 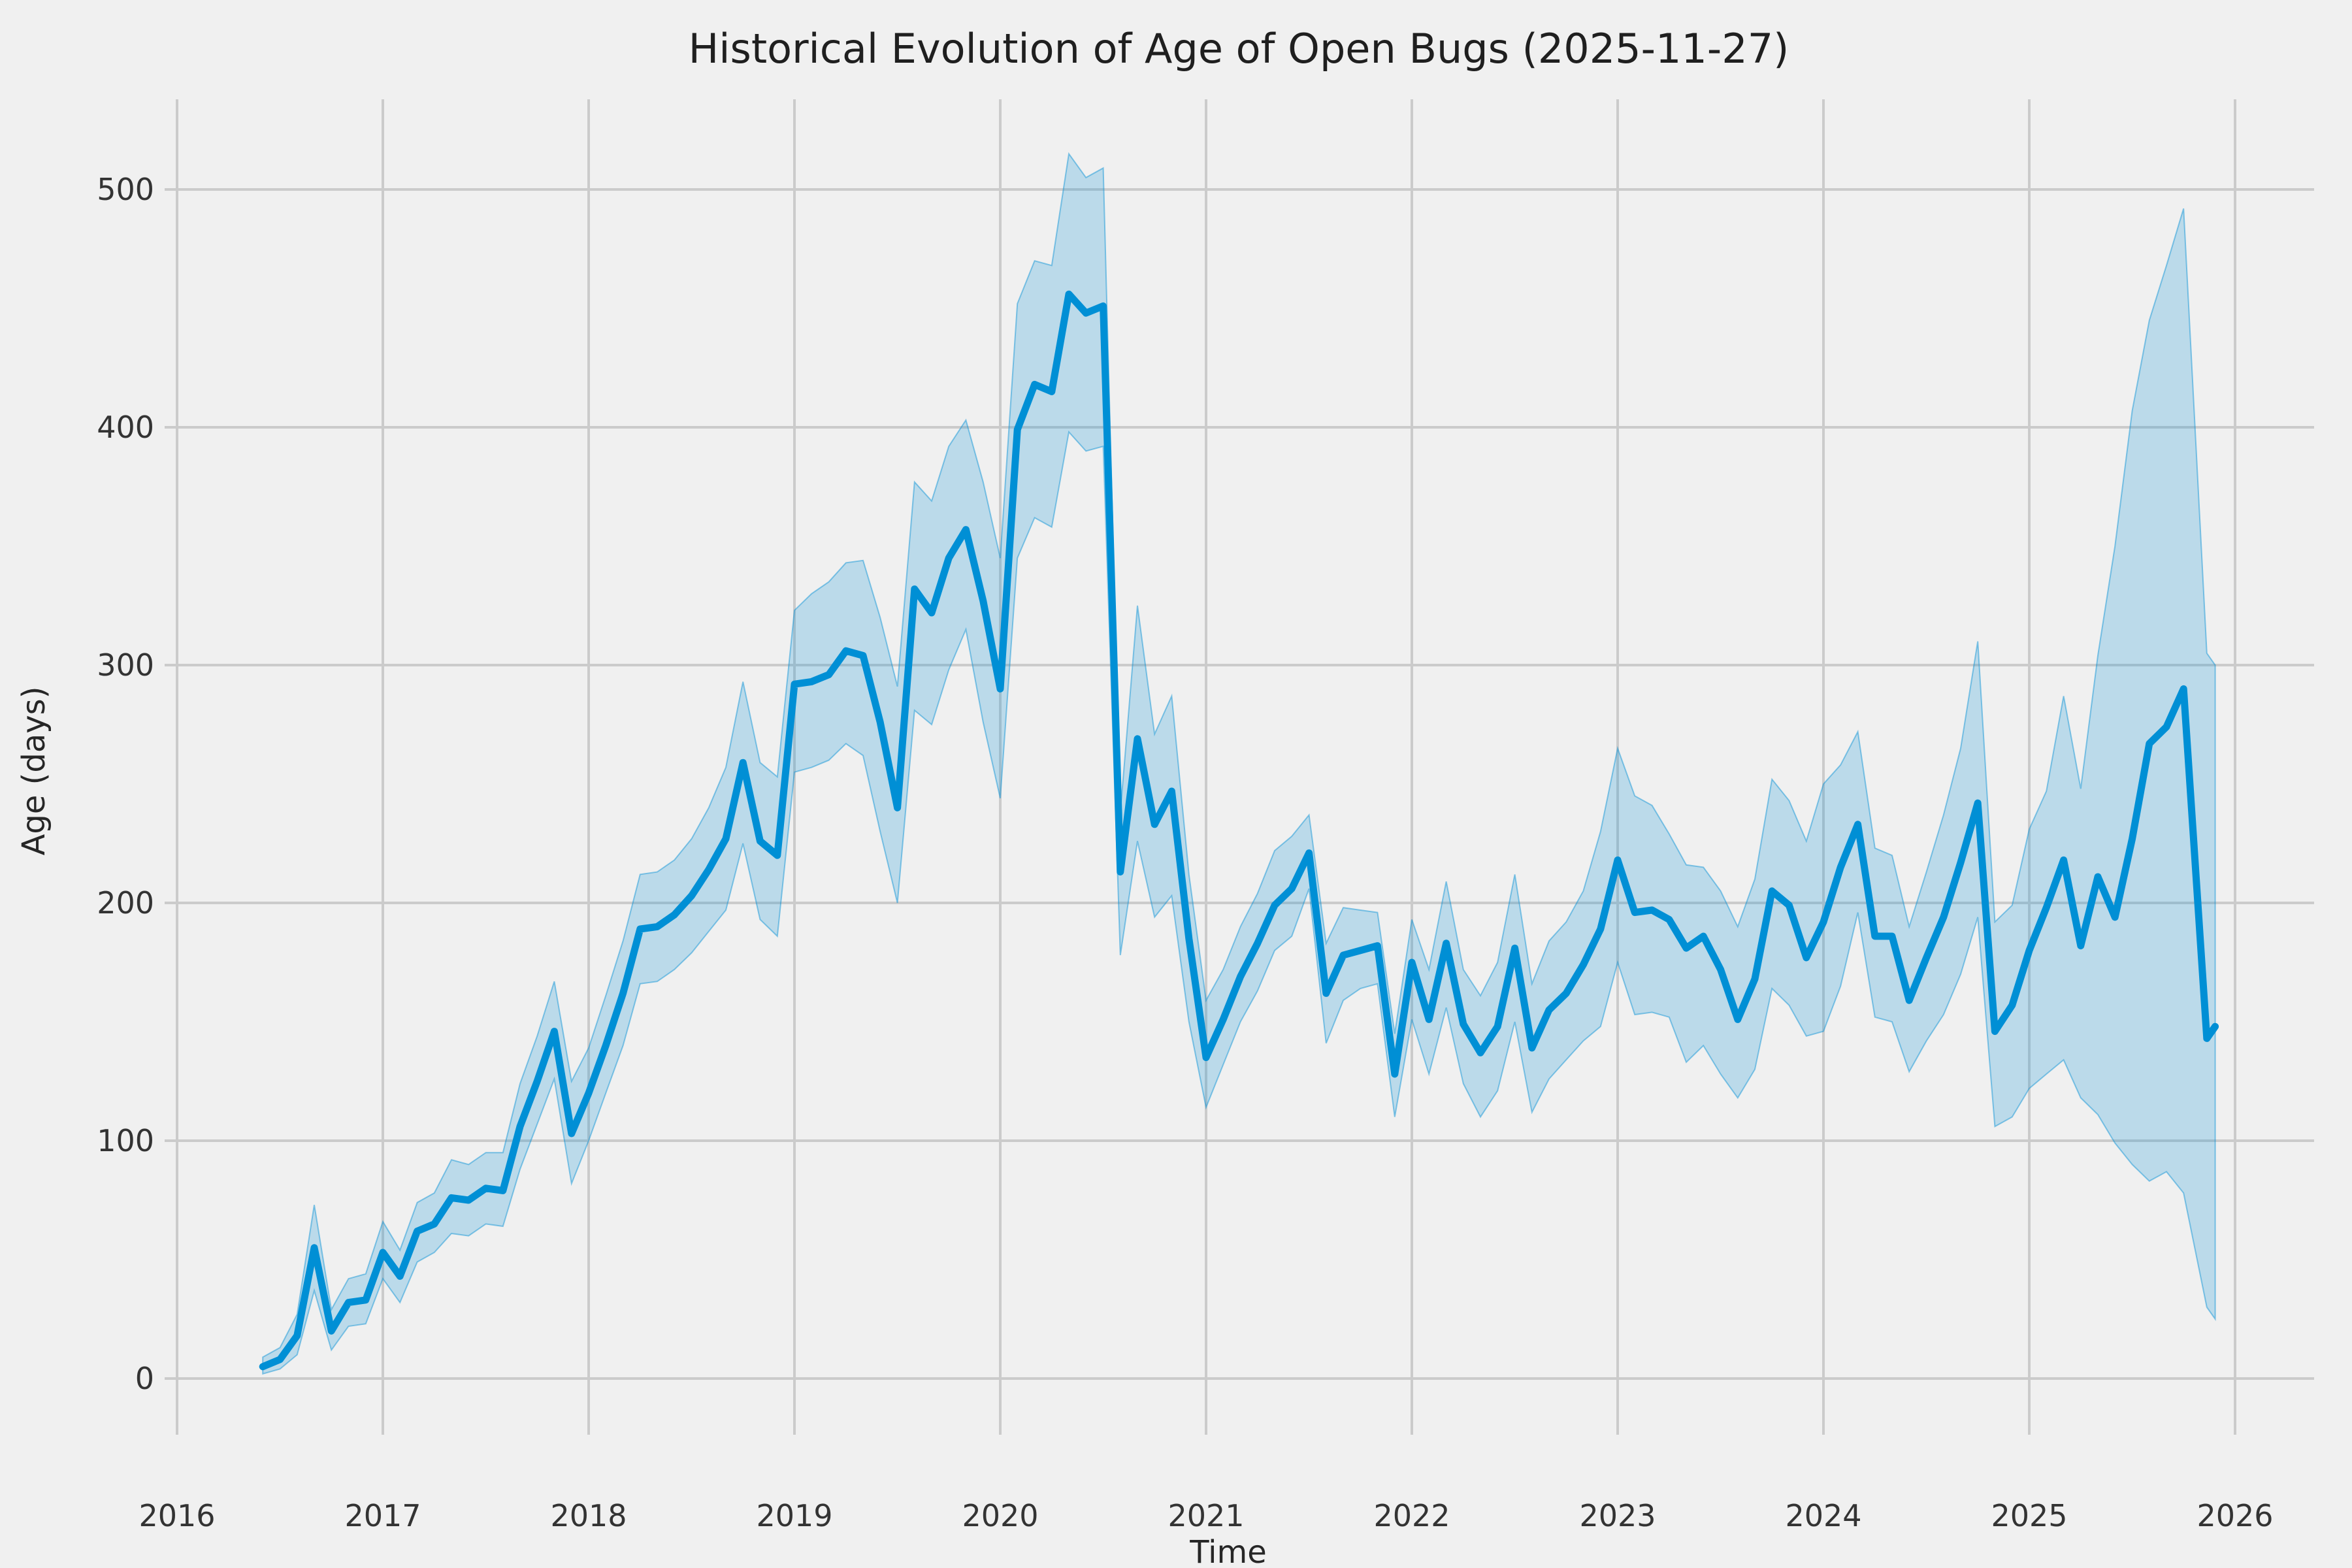 What do you see at coordinates (125, 427) in the screenshot?
I see `y-tick-label-400: 400` at bounding box center [125, 427].